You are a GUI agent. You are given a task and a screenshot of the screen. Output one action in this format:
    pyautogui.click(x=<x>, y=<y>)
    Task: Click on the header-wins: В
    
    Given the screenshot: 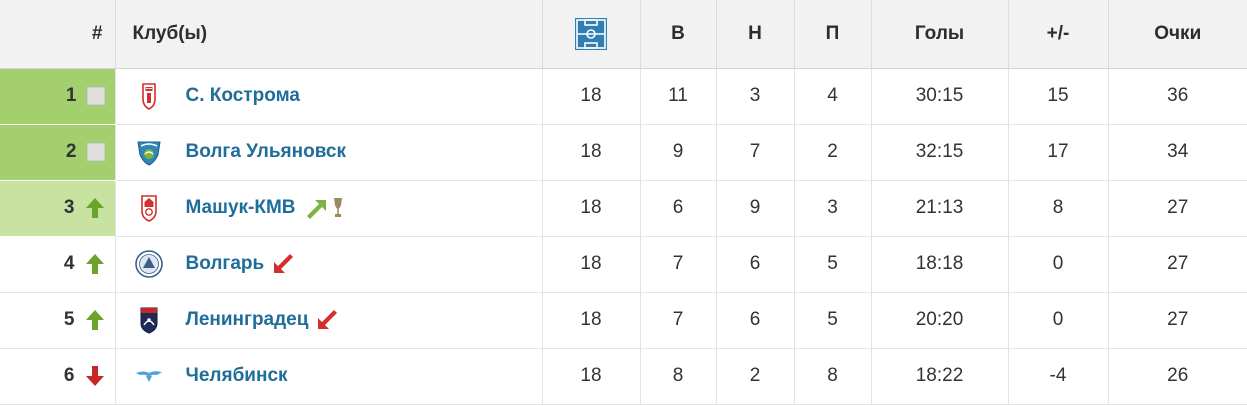 What is the action you would take?
    pyautogui.click(x=678, y=34)
    